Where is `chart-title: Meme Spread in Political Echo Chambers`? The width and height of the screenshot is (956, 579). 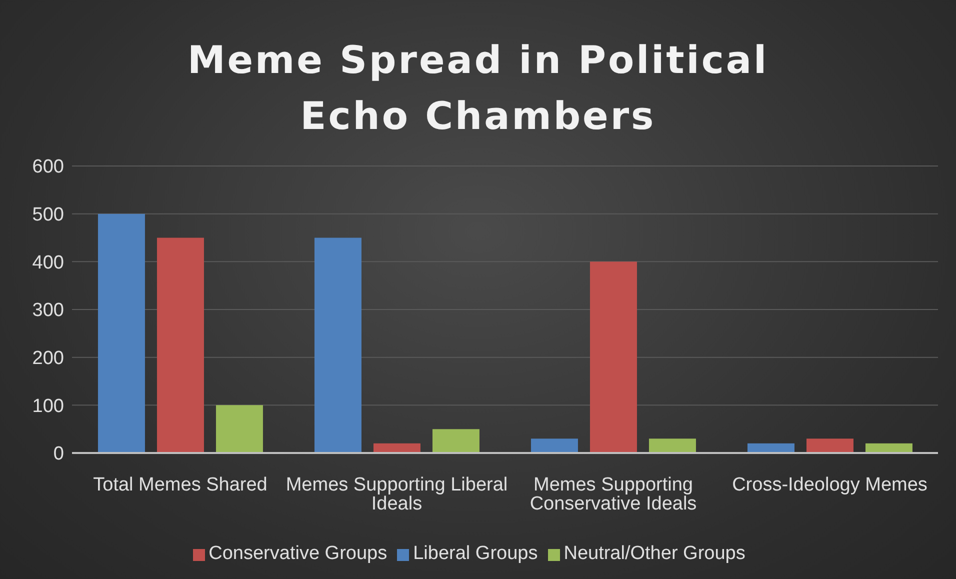
chart-title: Meme Spread in Political Echo Chambers is located at coordinates (478, 88).